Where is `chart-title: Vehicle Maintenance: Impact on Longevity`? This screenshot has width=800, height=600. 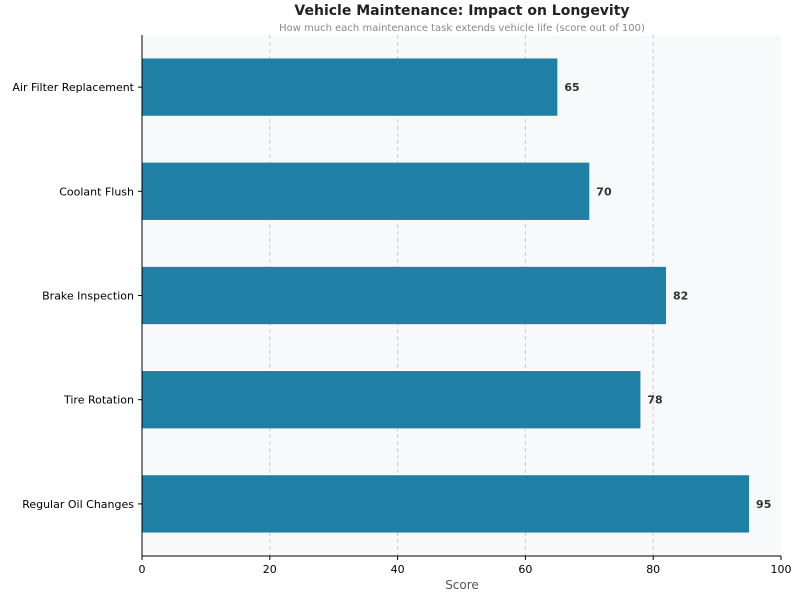 chart-title: Vehicle Maintenance: Impact on Longevity is located at coordinates (461, 11).